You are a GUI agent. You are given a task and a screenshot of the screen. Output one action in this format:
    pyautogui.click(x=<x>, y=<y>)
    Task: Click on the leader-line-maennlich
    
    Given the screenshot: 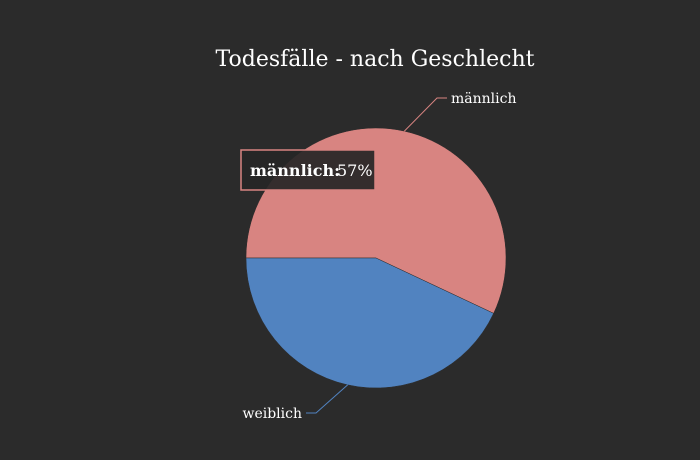 What is the action you would take?
    pyautogui.click(x=425, y=114)
    